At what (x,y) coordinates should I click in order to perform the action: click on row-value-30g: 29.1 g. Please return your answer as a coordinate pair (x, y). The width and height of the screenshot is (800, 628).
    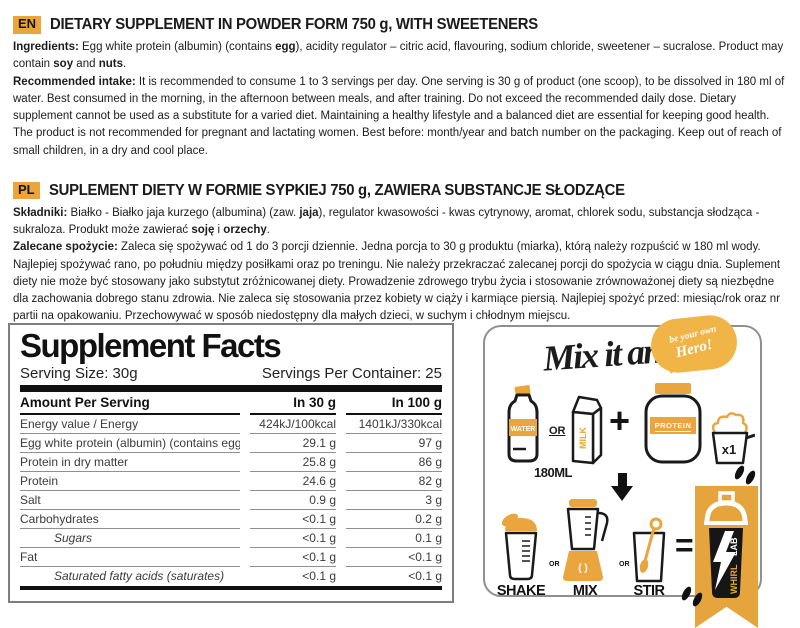
    Looking at the image, I should click on (293, 443).